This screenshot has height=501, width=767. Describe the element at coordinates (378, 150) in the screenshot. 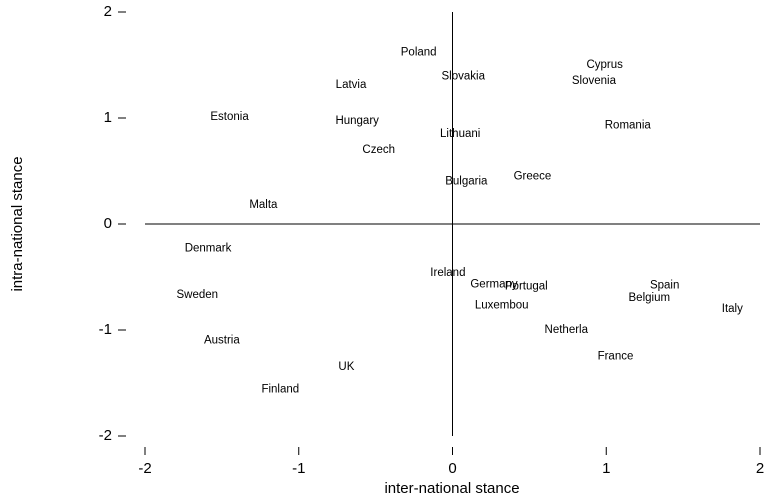

I see `point-label: Czech` at that location.